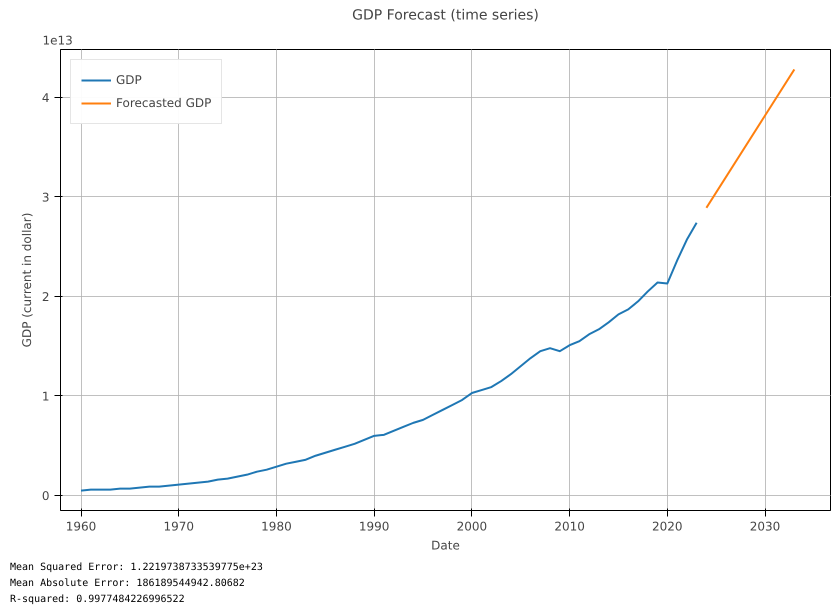 Image resolution: width=835 pixels, height=612 pixels. Describe the element at coordinates (276, 527) in the screenshot. I see `x-tick-label: 1980` at that location.